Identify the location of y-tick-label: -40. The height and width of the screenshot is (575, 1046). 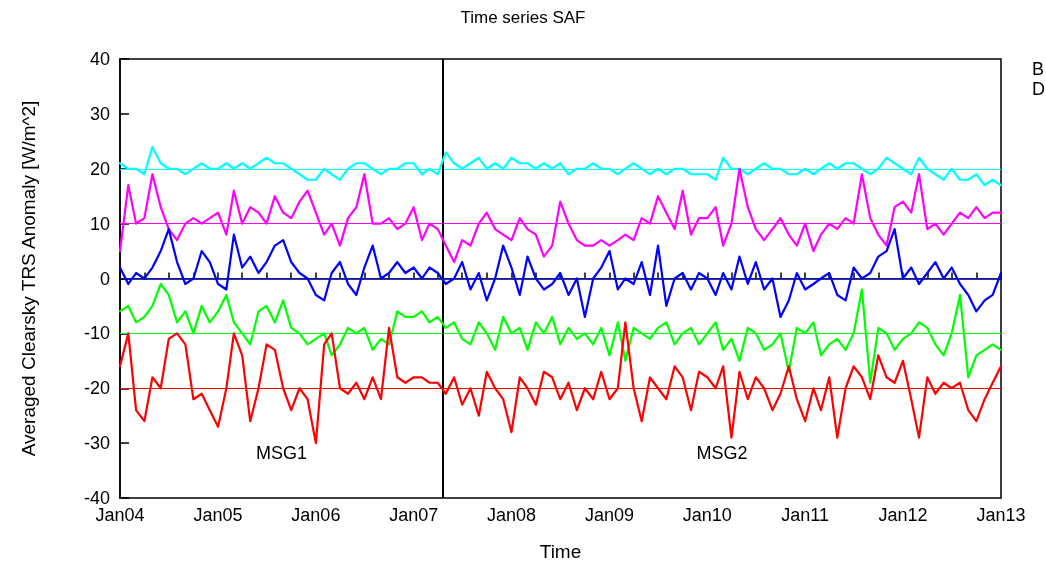
(96, 498).